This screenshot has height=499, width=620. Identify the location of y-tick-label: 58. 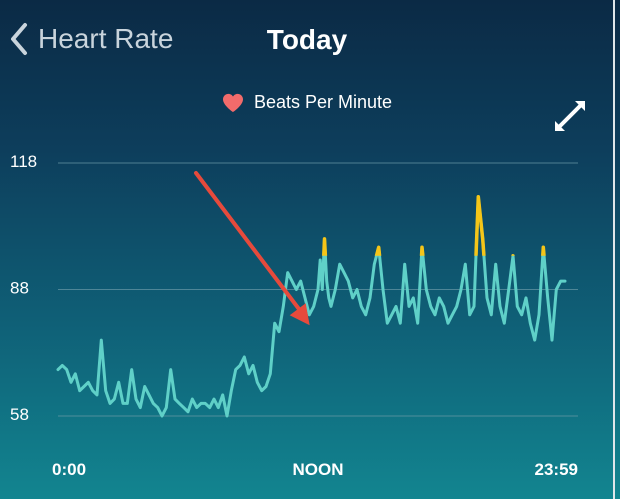
(19, 414).